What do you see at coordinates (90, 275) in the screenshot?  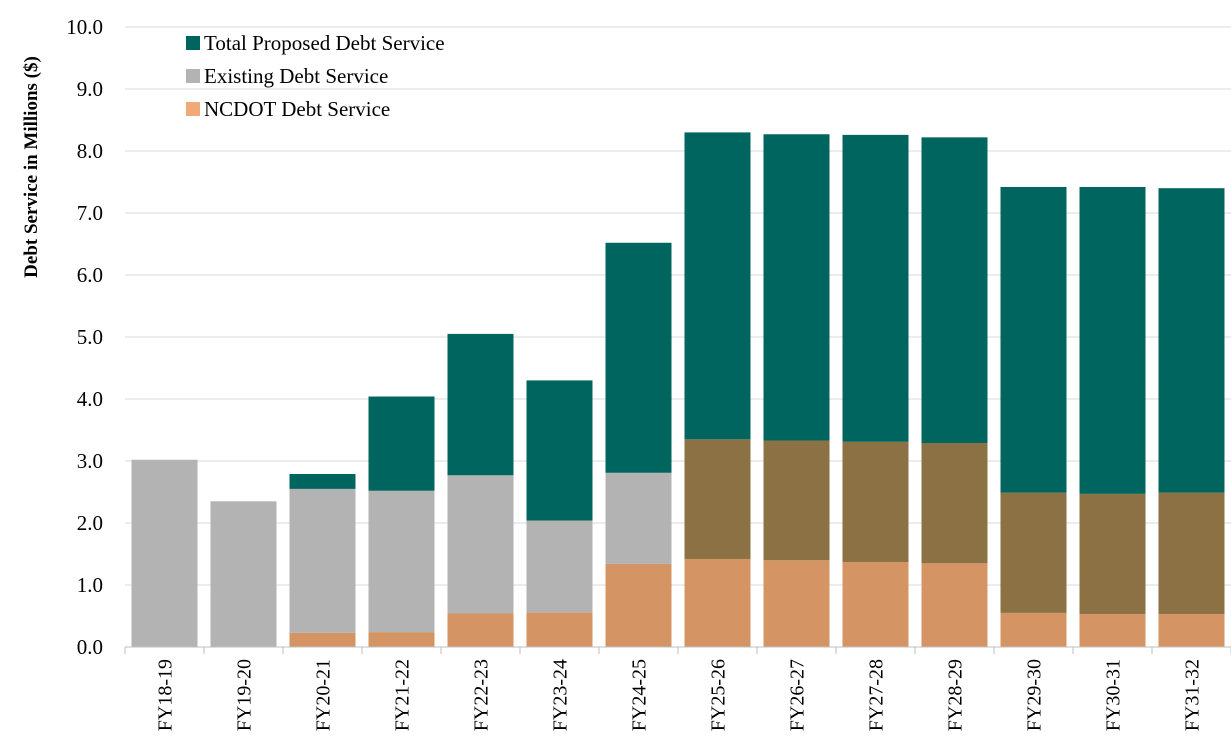 I see `y-tick-label: 6.0` at bounding box center [90, 275].